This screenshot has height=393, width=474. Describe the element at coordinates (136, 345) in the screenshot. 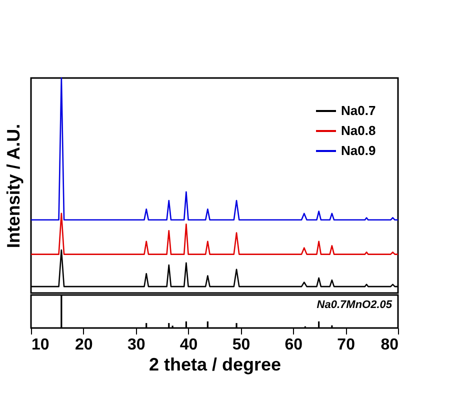

I see `x-tick-label: 30` at that location.